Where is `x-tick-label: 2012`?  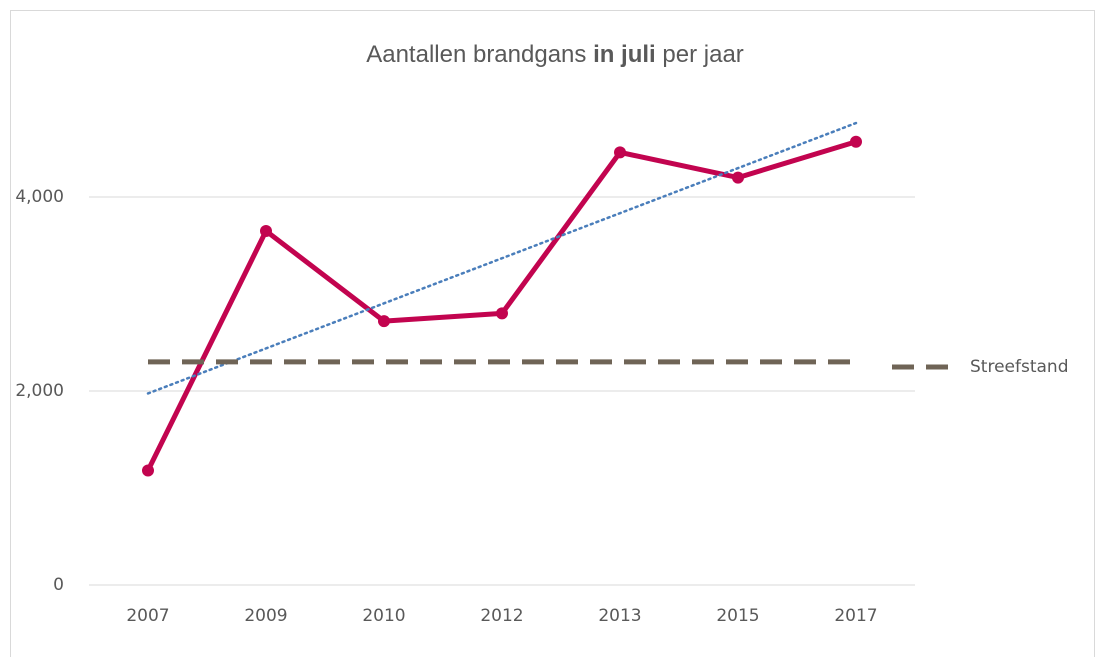 x-tick-label: 2012 is located at coordinates (501, 616).